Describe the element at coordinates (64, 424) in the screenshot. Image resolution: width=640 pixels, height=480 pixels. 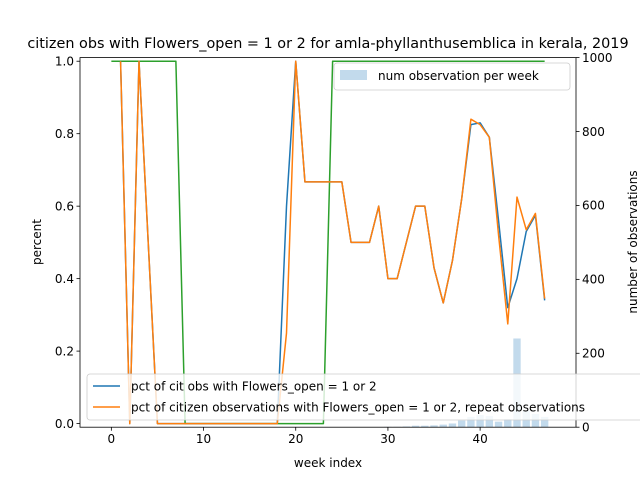
I see `y-tick-label: 0.0` at that location.